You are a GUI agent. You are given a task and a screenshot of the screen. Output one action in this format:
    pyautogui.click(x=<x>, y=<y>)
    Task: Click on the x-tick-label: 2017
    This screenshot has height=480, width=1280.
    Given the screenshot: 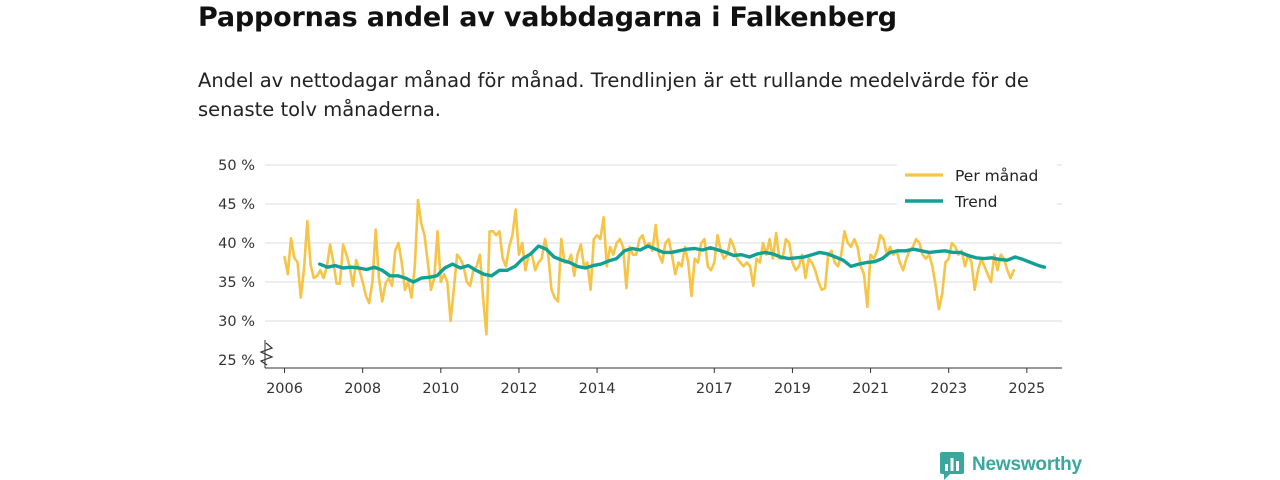 What is the action you would take?
    pyautogui.click(x=714, y=389)
    